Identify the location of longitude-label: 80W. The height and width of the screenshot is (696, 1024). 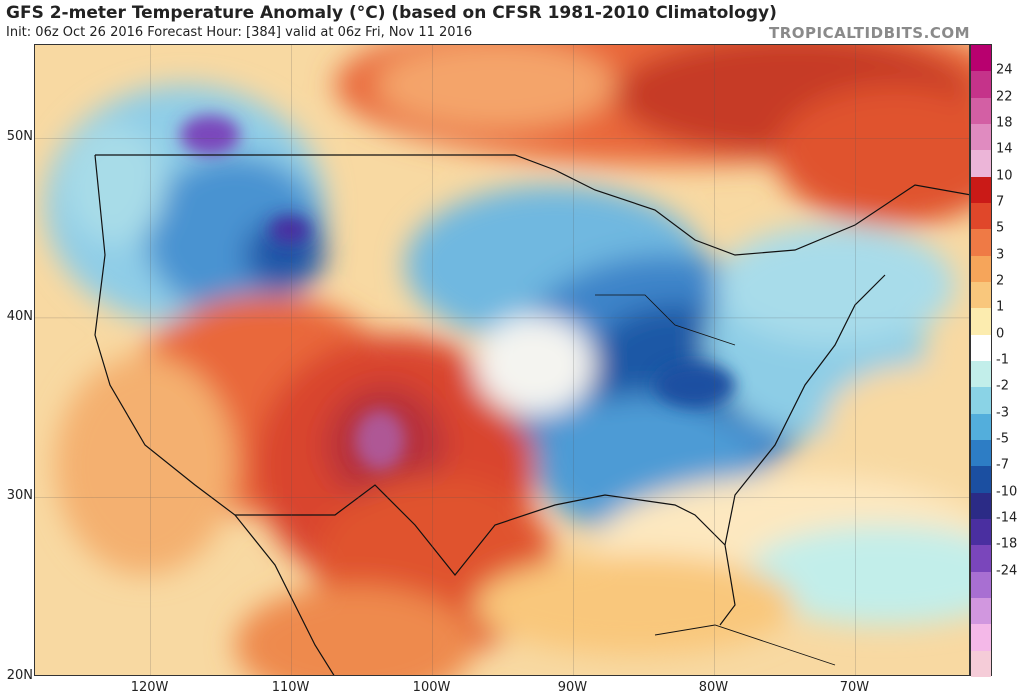
(713, 687).